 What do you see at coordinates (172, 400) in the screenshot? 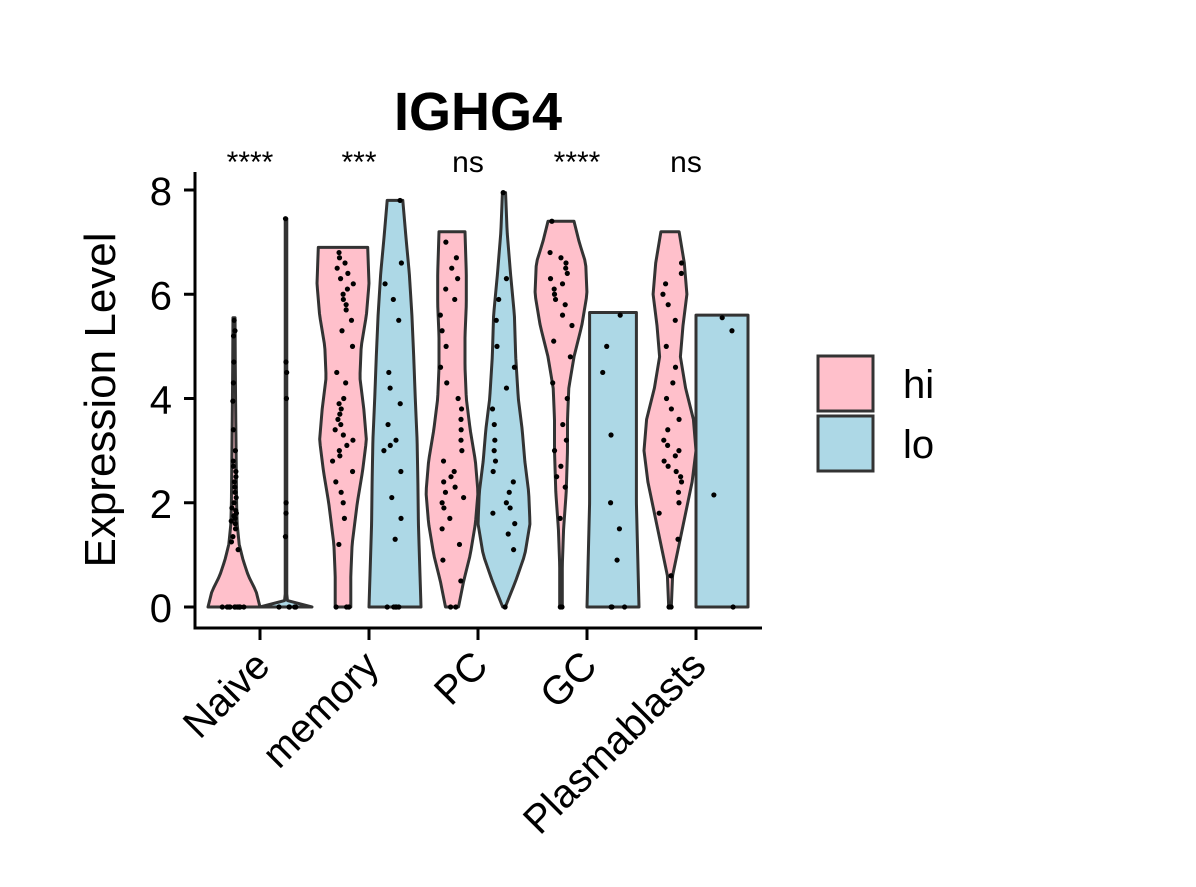
I see `y-ticks: 0 2 4 6 8` at bounding box center [172, 400].